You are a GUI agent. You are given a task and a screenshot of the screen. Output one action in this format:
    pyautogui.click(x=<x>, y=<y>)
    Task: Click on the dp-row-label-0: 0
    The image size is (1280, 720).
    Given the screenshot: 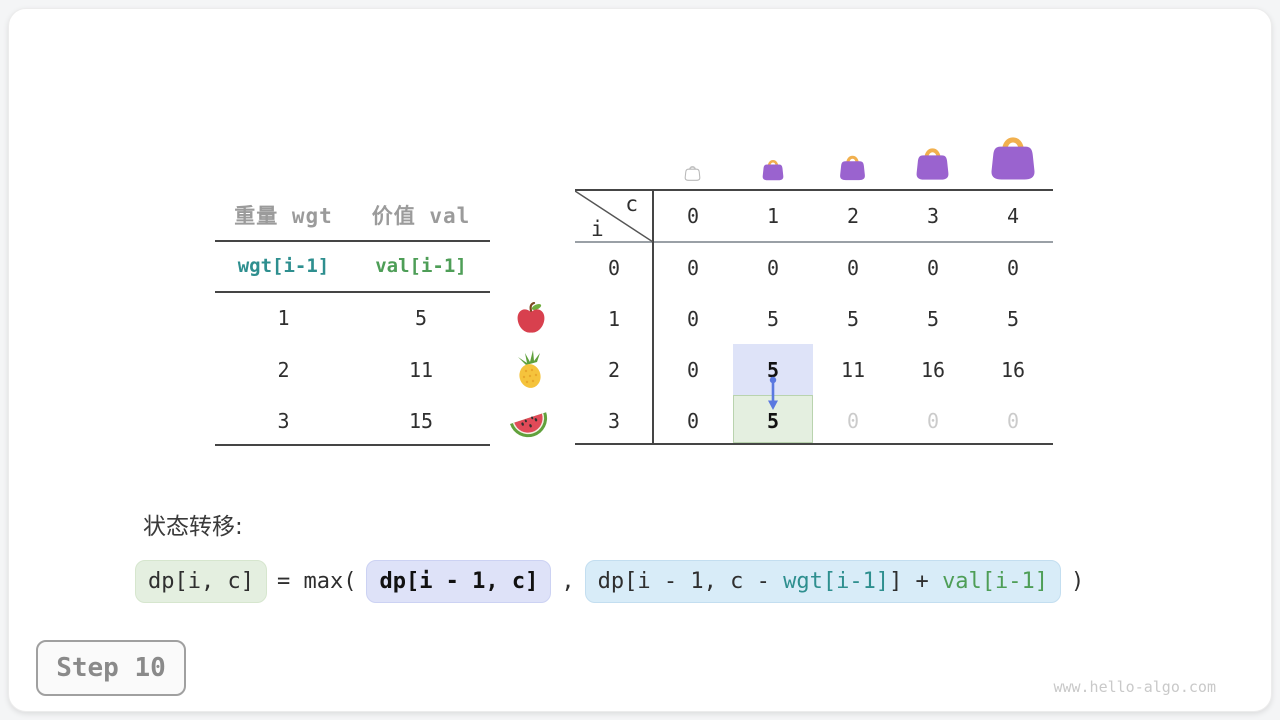 What is the action you would take?
    pyautogui.click(x=614, y=267)
    